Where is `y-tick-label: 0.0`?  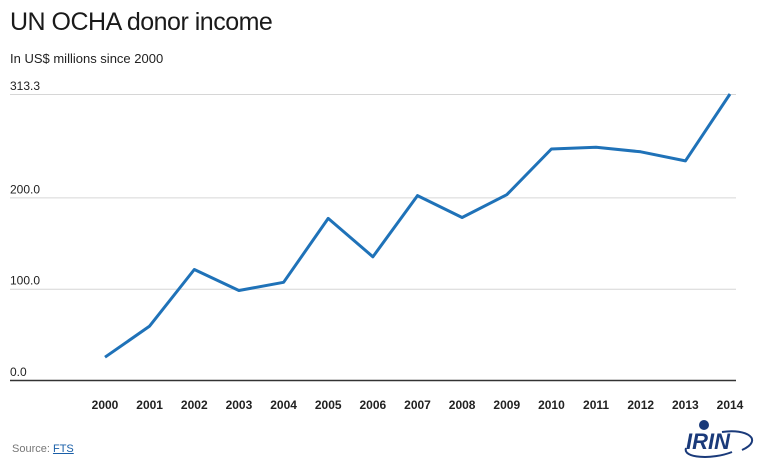 y-tick-label: 0.0 is located at coordinates (18, 372).